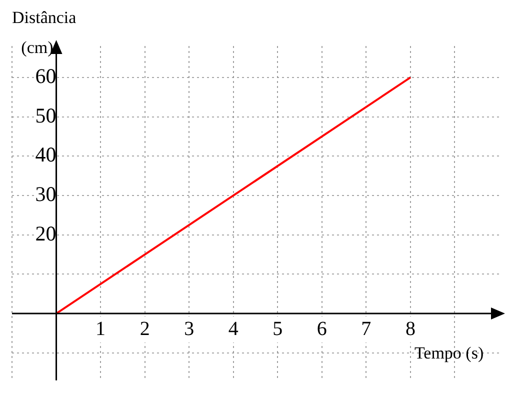 The height and width of the screenshot is (406, 519). I want to click on y-tick-label: 50, so click(45, 115).